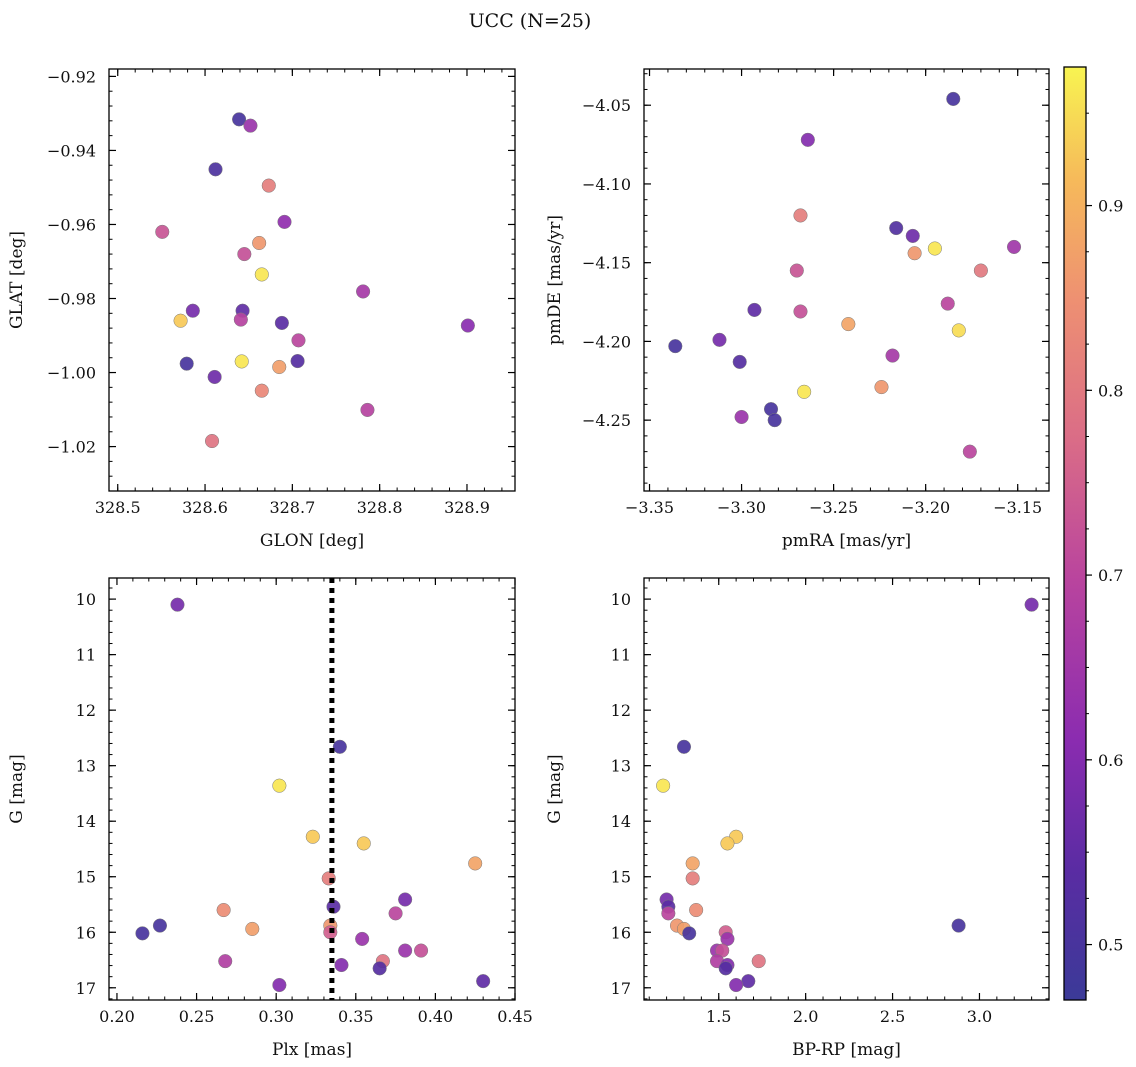  I want to click on figure-title: UCC (N=25), so click(530, 21).